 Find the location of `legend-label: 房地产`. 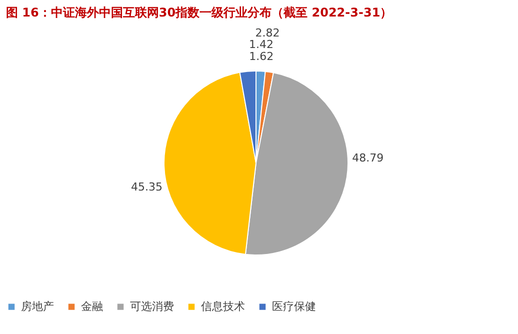

legend-label: 房地产 is located at coordinates (37, 306).